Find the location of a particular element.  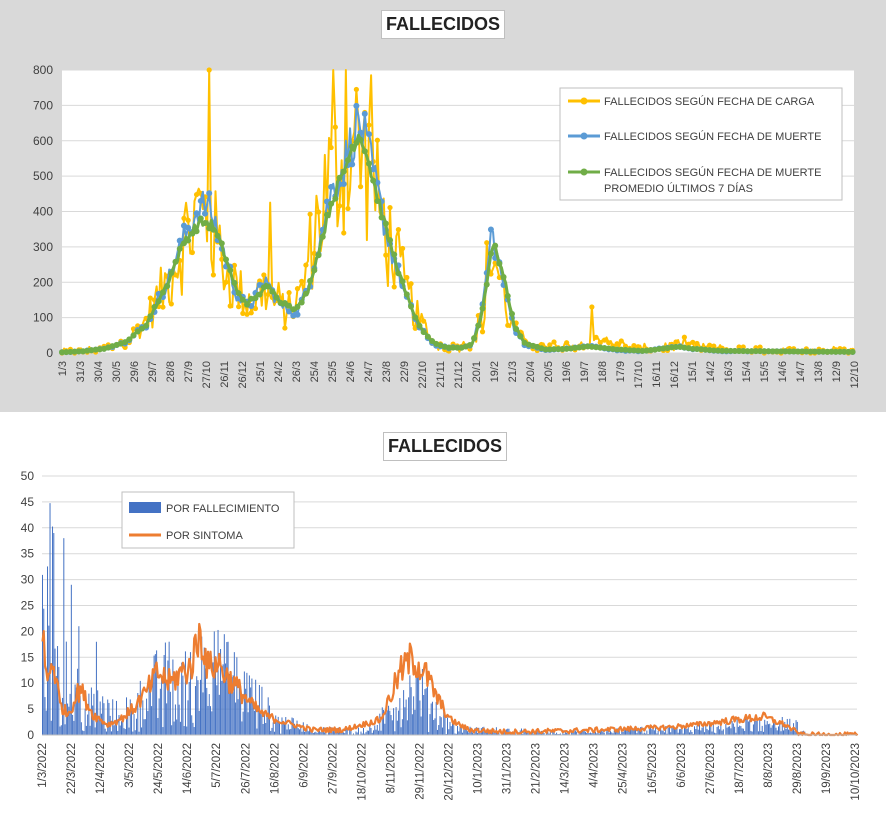

x-tick-label: 1/3 is located at coordinates (63, 368).